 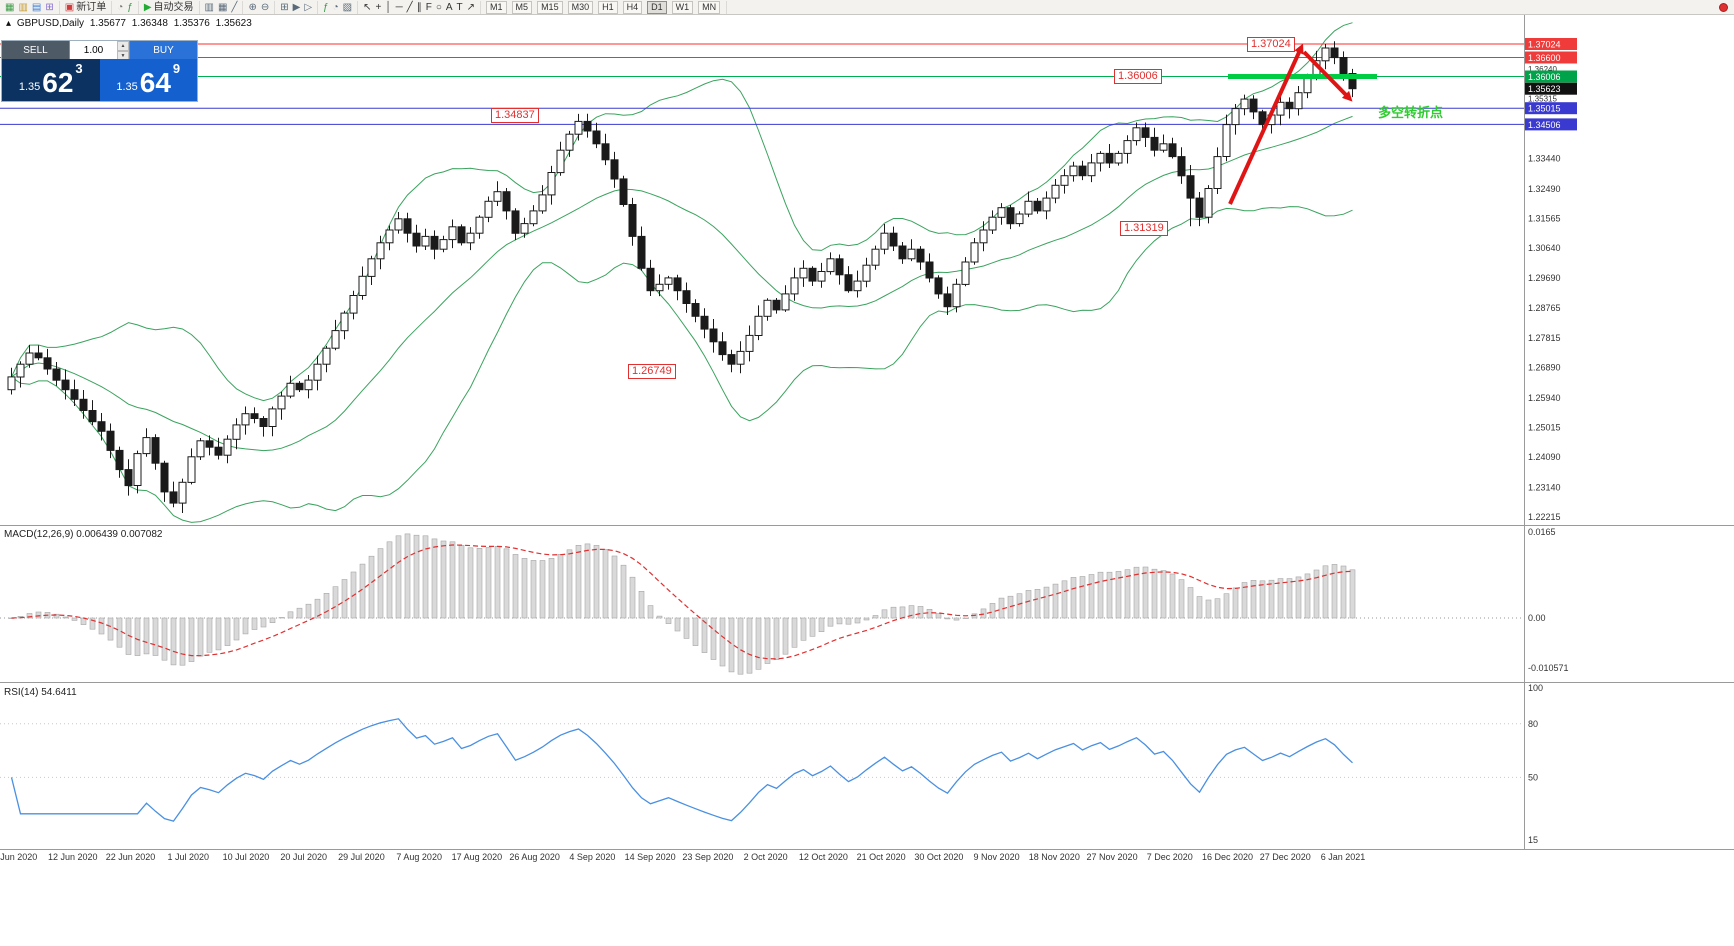 What do you see at coordinates (130, 7) in the screenshot?
I see `indicator-add-icon: ƒ` at bounding box center [130, 7].